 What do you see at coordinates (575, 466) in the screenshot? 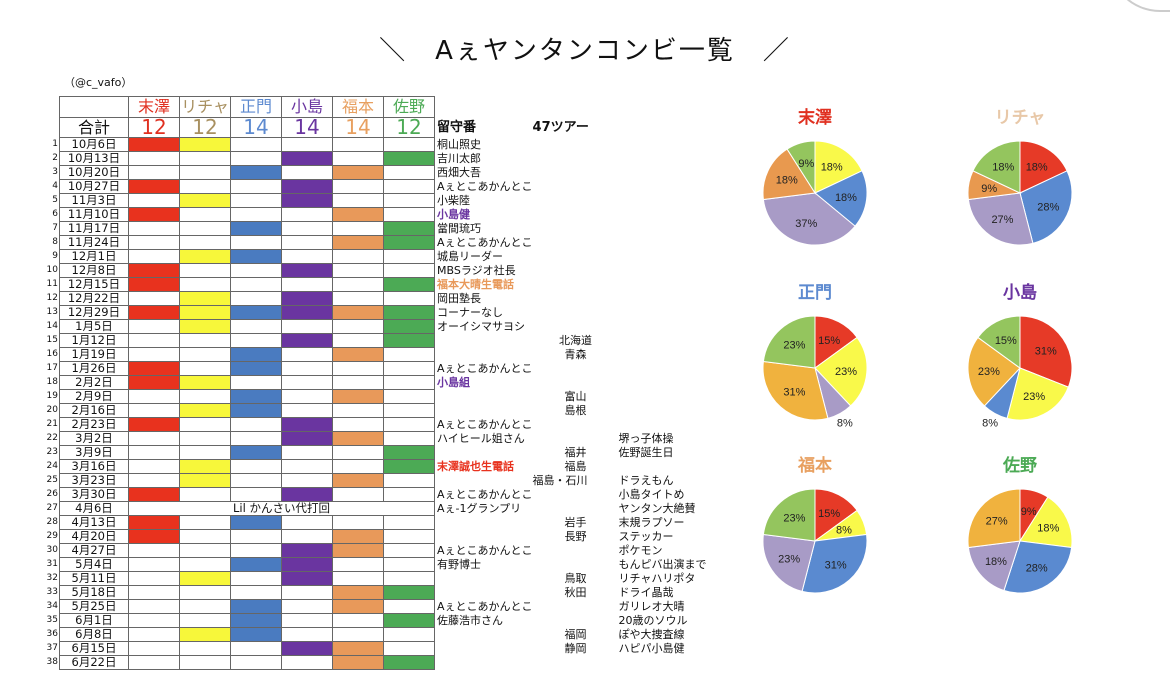
I see `tour-prefecture: 福島` at bounding box center [575, 466].